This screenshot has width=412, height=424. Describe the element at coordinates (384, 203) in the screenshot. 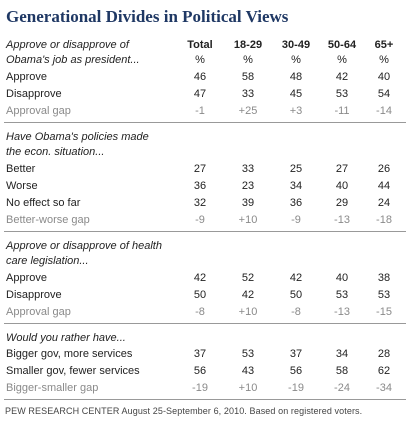

I see `cell: 24` at that location.